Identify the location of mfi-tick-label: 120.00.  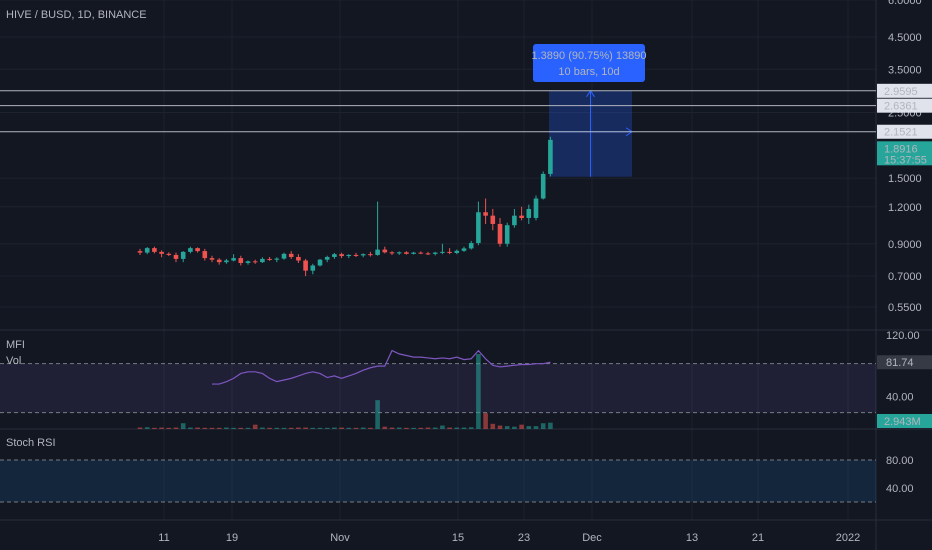
(903, 336).